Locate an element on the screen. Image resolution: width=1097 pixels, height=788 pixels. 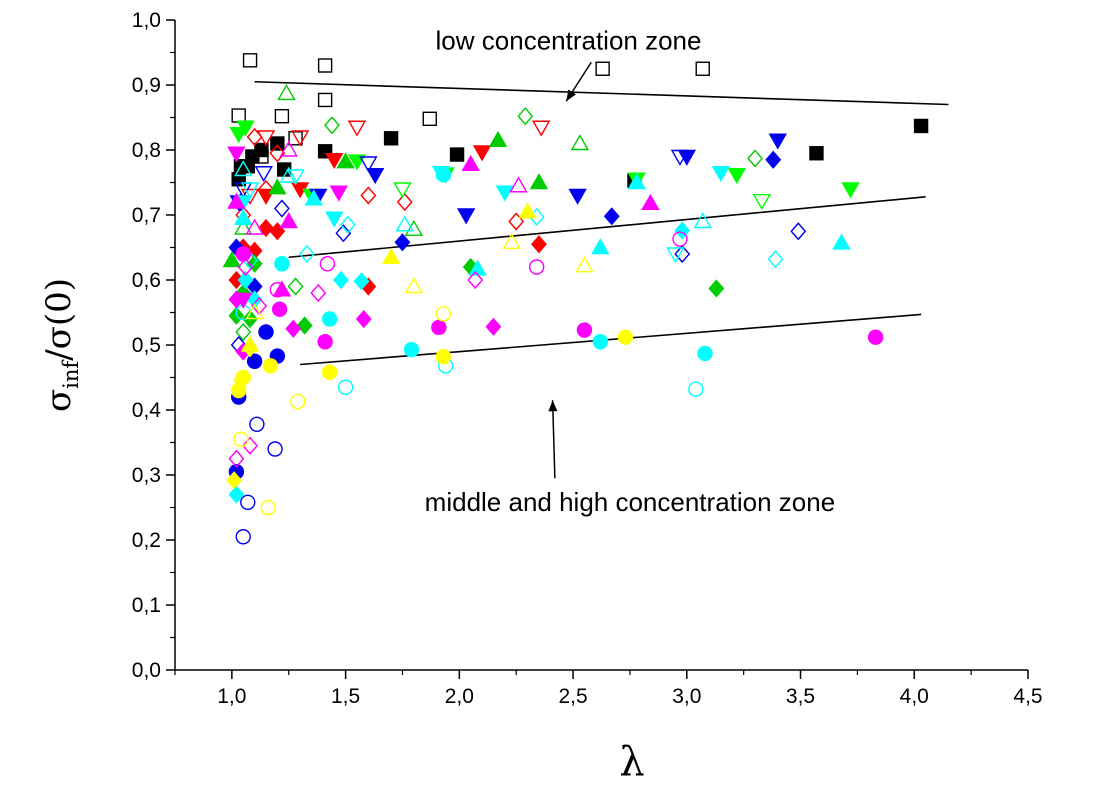
x-tick-label: 3,5 is located at coordinates (800, 696).